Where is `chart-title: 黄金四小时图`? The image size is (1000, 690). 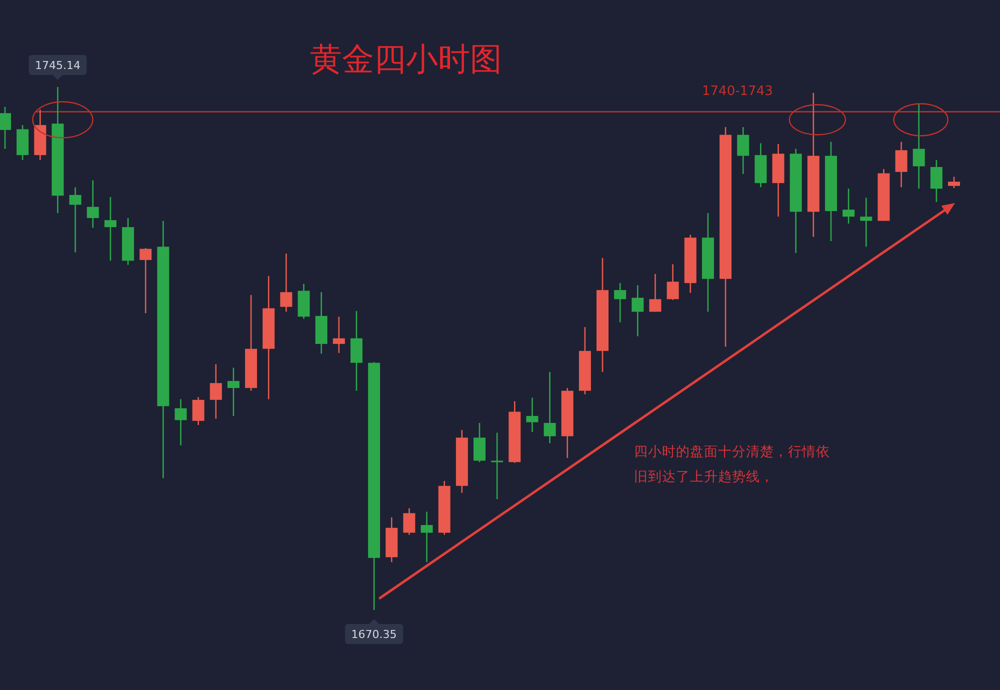
chart-title: 黄金四小时图 is located at coordinates (406, 59).